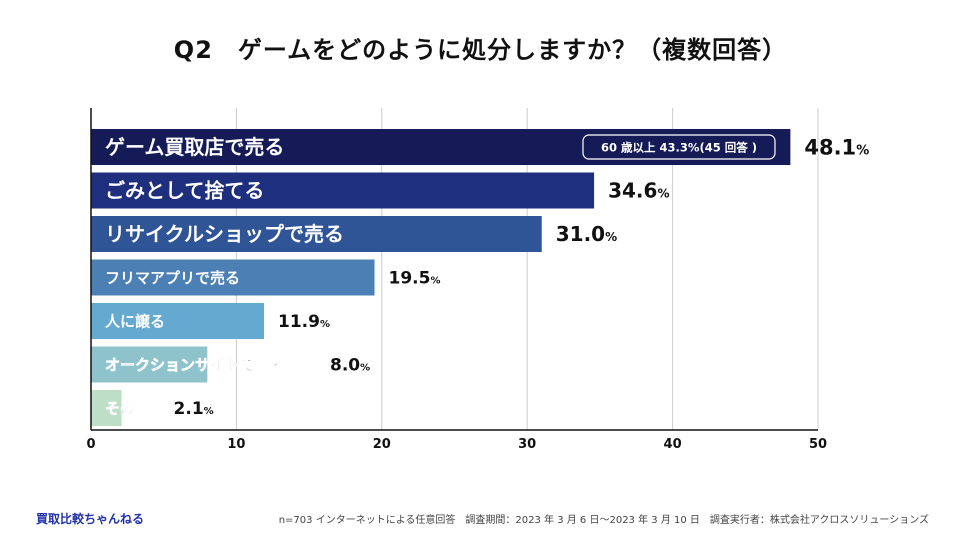 The height and width of the screenshot is (540, 961). I want to click on annotation-box, so click(679, 147).